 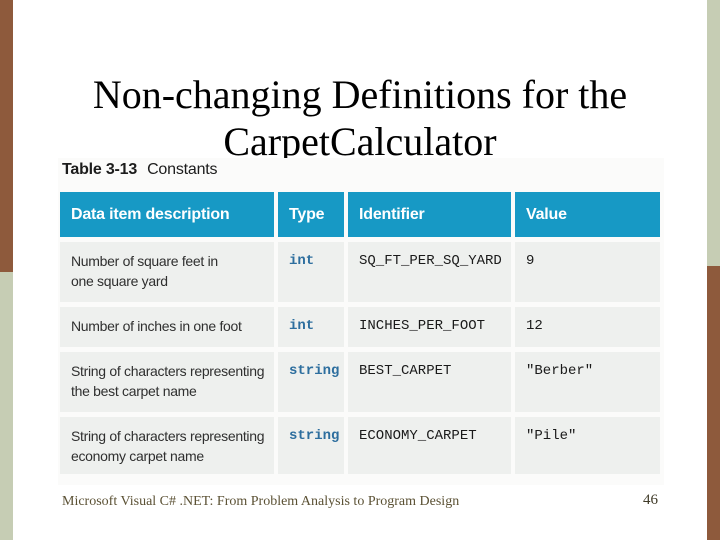 I want to click on table-caption-label: Table 3-13, so click(x=100, y=169).